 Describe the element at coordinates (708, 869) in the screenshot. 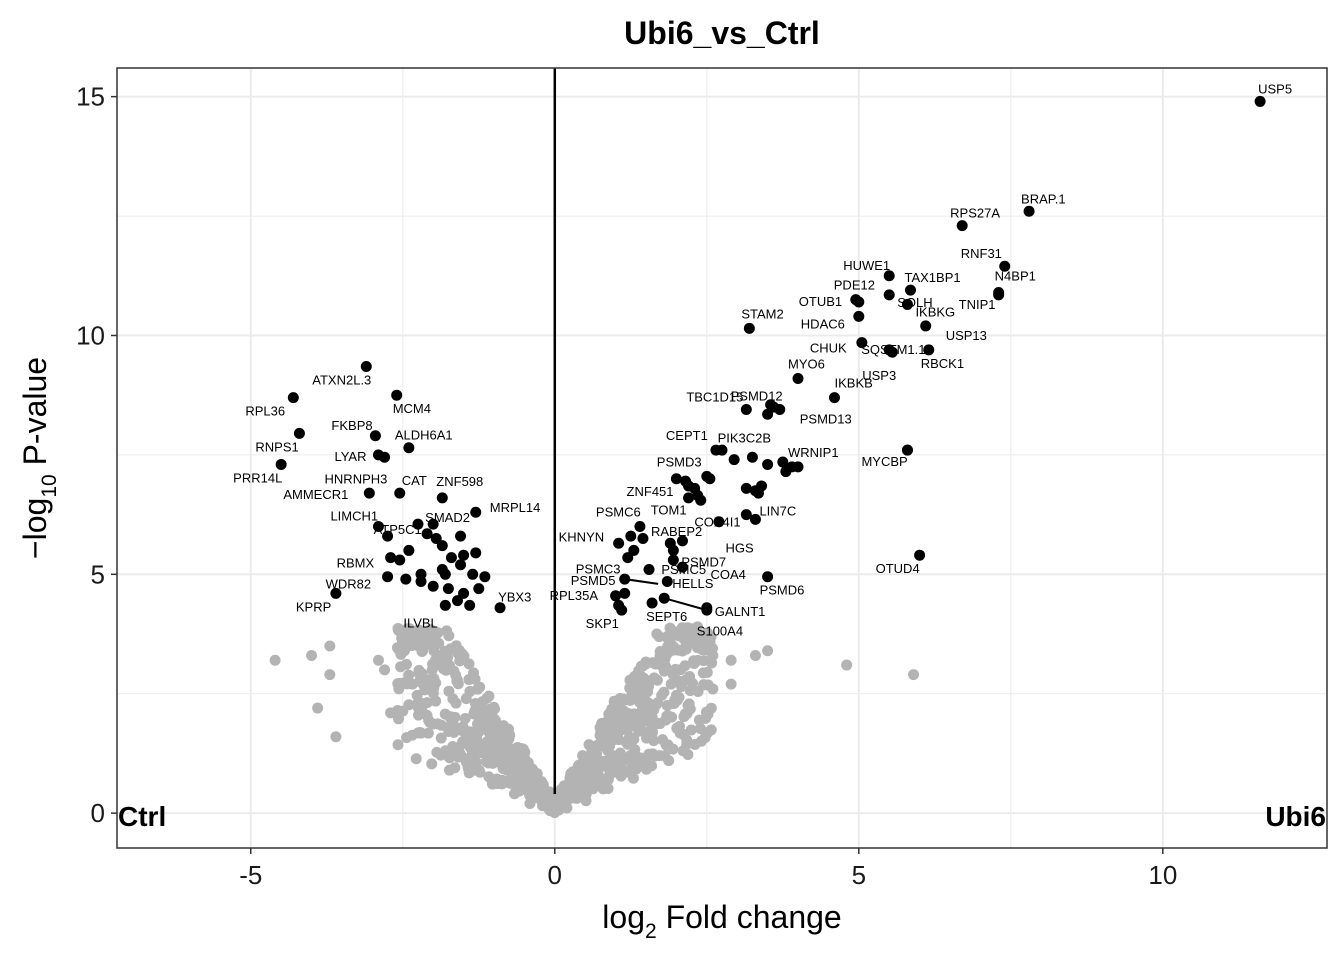

I see `x-axis-ticks: -5 0 5 10` at that location.